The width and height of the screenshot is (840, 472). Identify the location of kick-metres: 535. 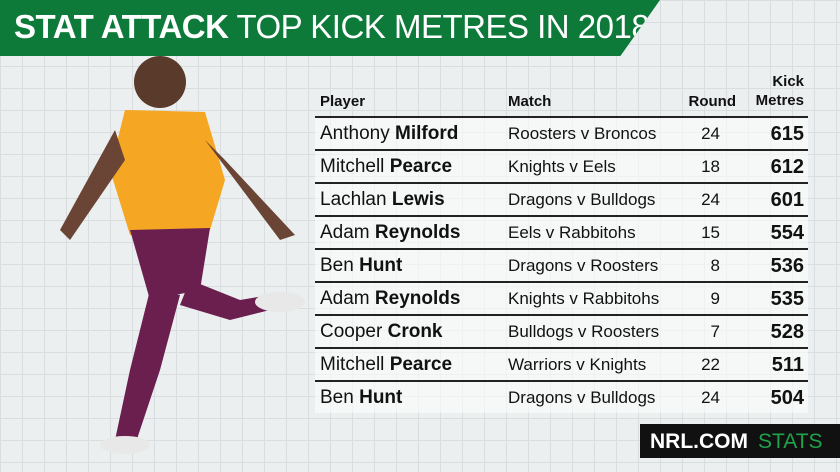
(787, 299).